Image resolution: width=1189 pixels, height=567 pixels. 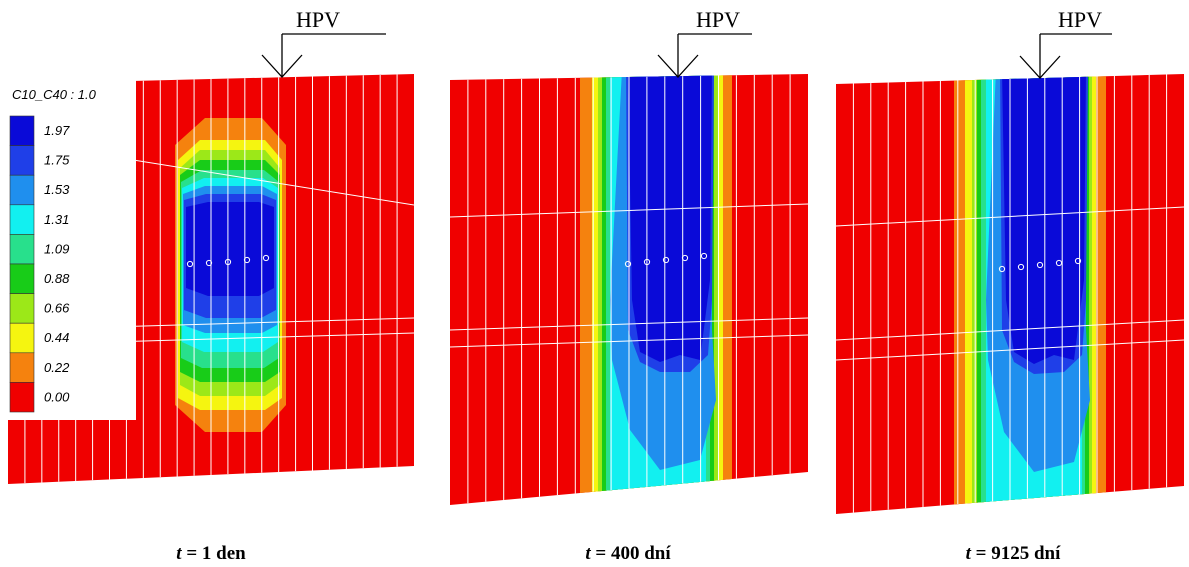 I want to click on panel-3-wells, so click(x=1040, y=265).